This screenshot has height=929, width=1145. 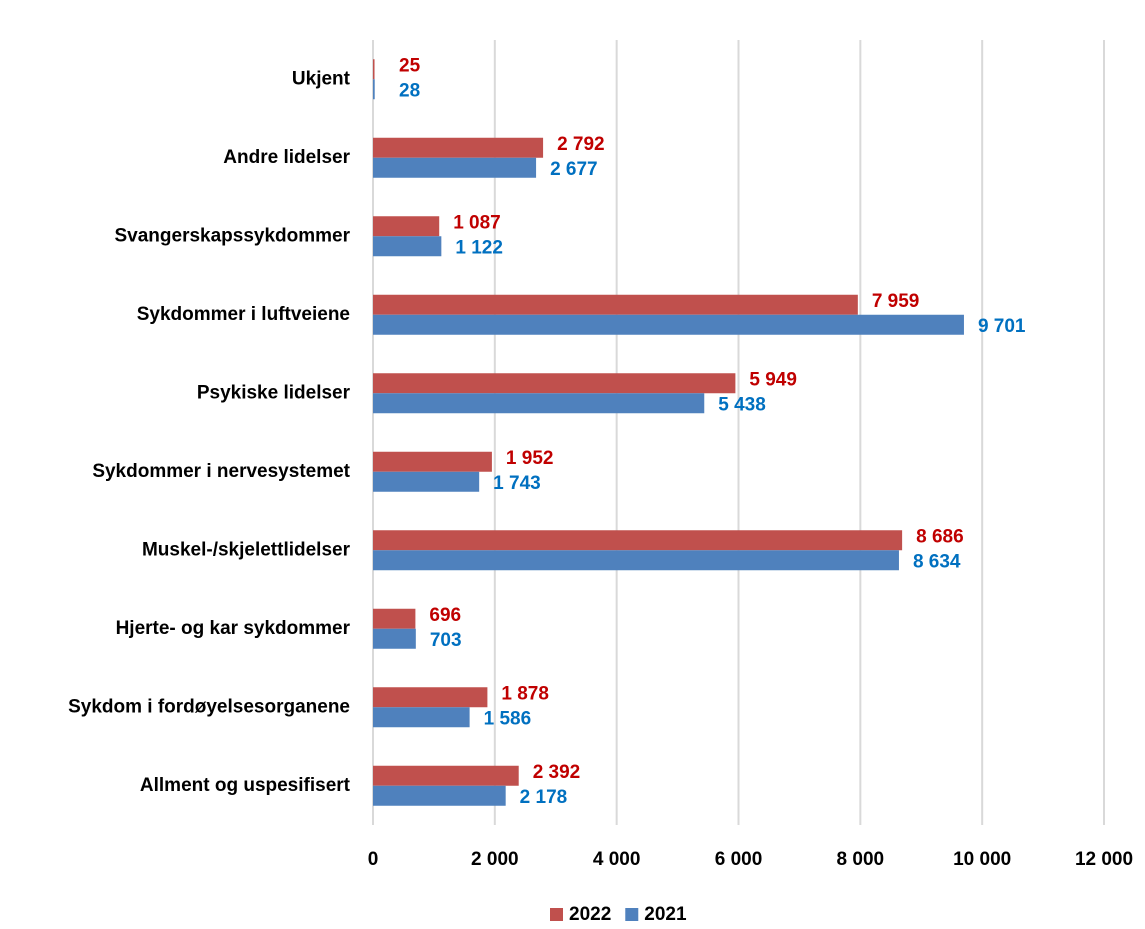 I want to click on value-label: 25, so click(x=410, y=65).